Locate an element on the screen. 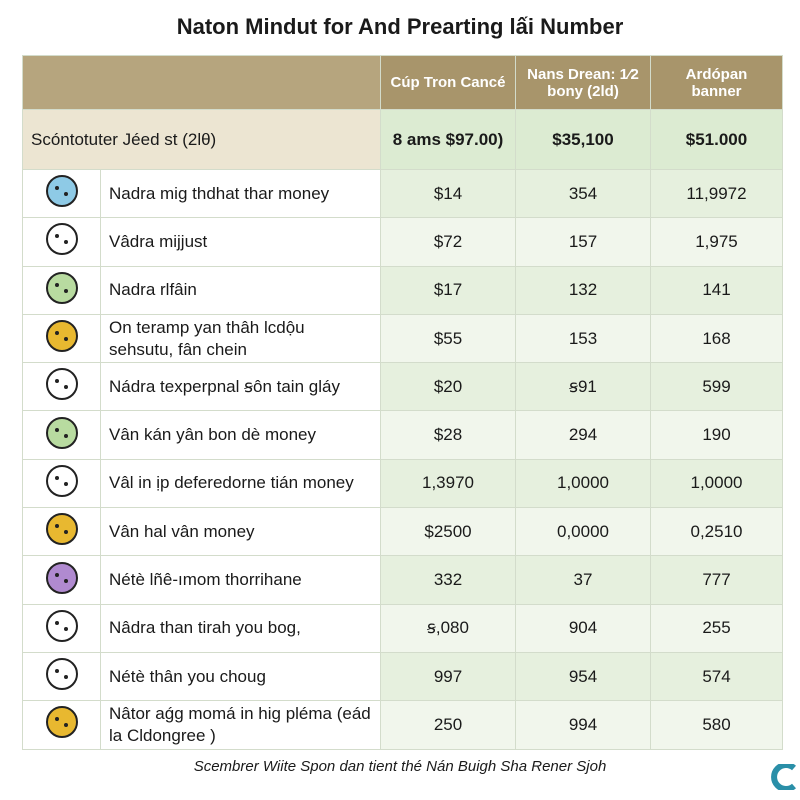 This screenshot has height=800, width=800. label-cell: Nétè thân you choug is located at coordinates (240, 676).